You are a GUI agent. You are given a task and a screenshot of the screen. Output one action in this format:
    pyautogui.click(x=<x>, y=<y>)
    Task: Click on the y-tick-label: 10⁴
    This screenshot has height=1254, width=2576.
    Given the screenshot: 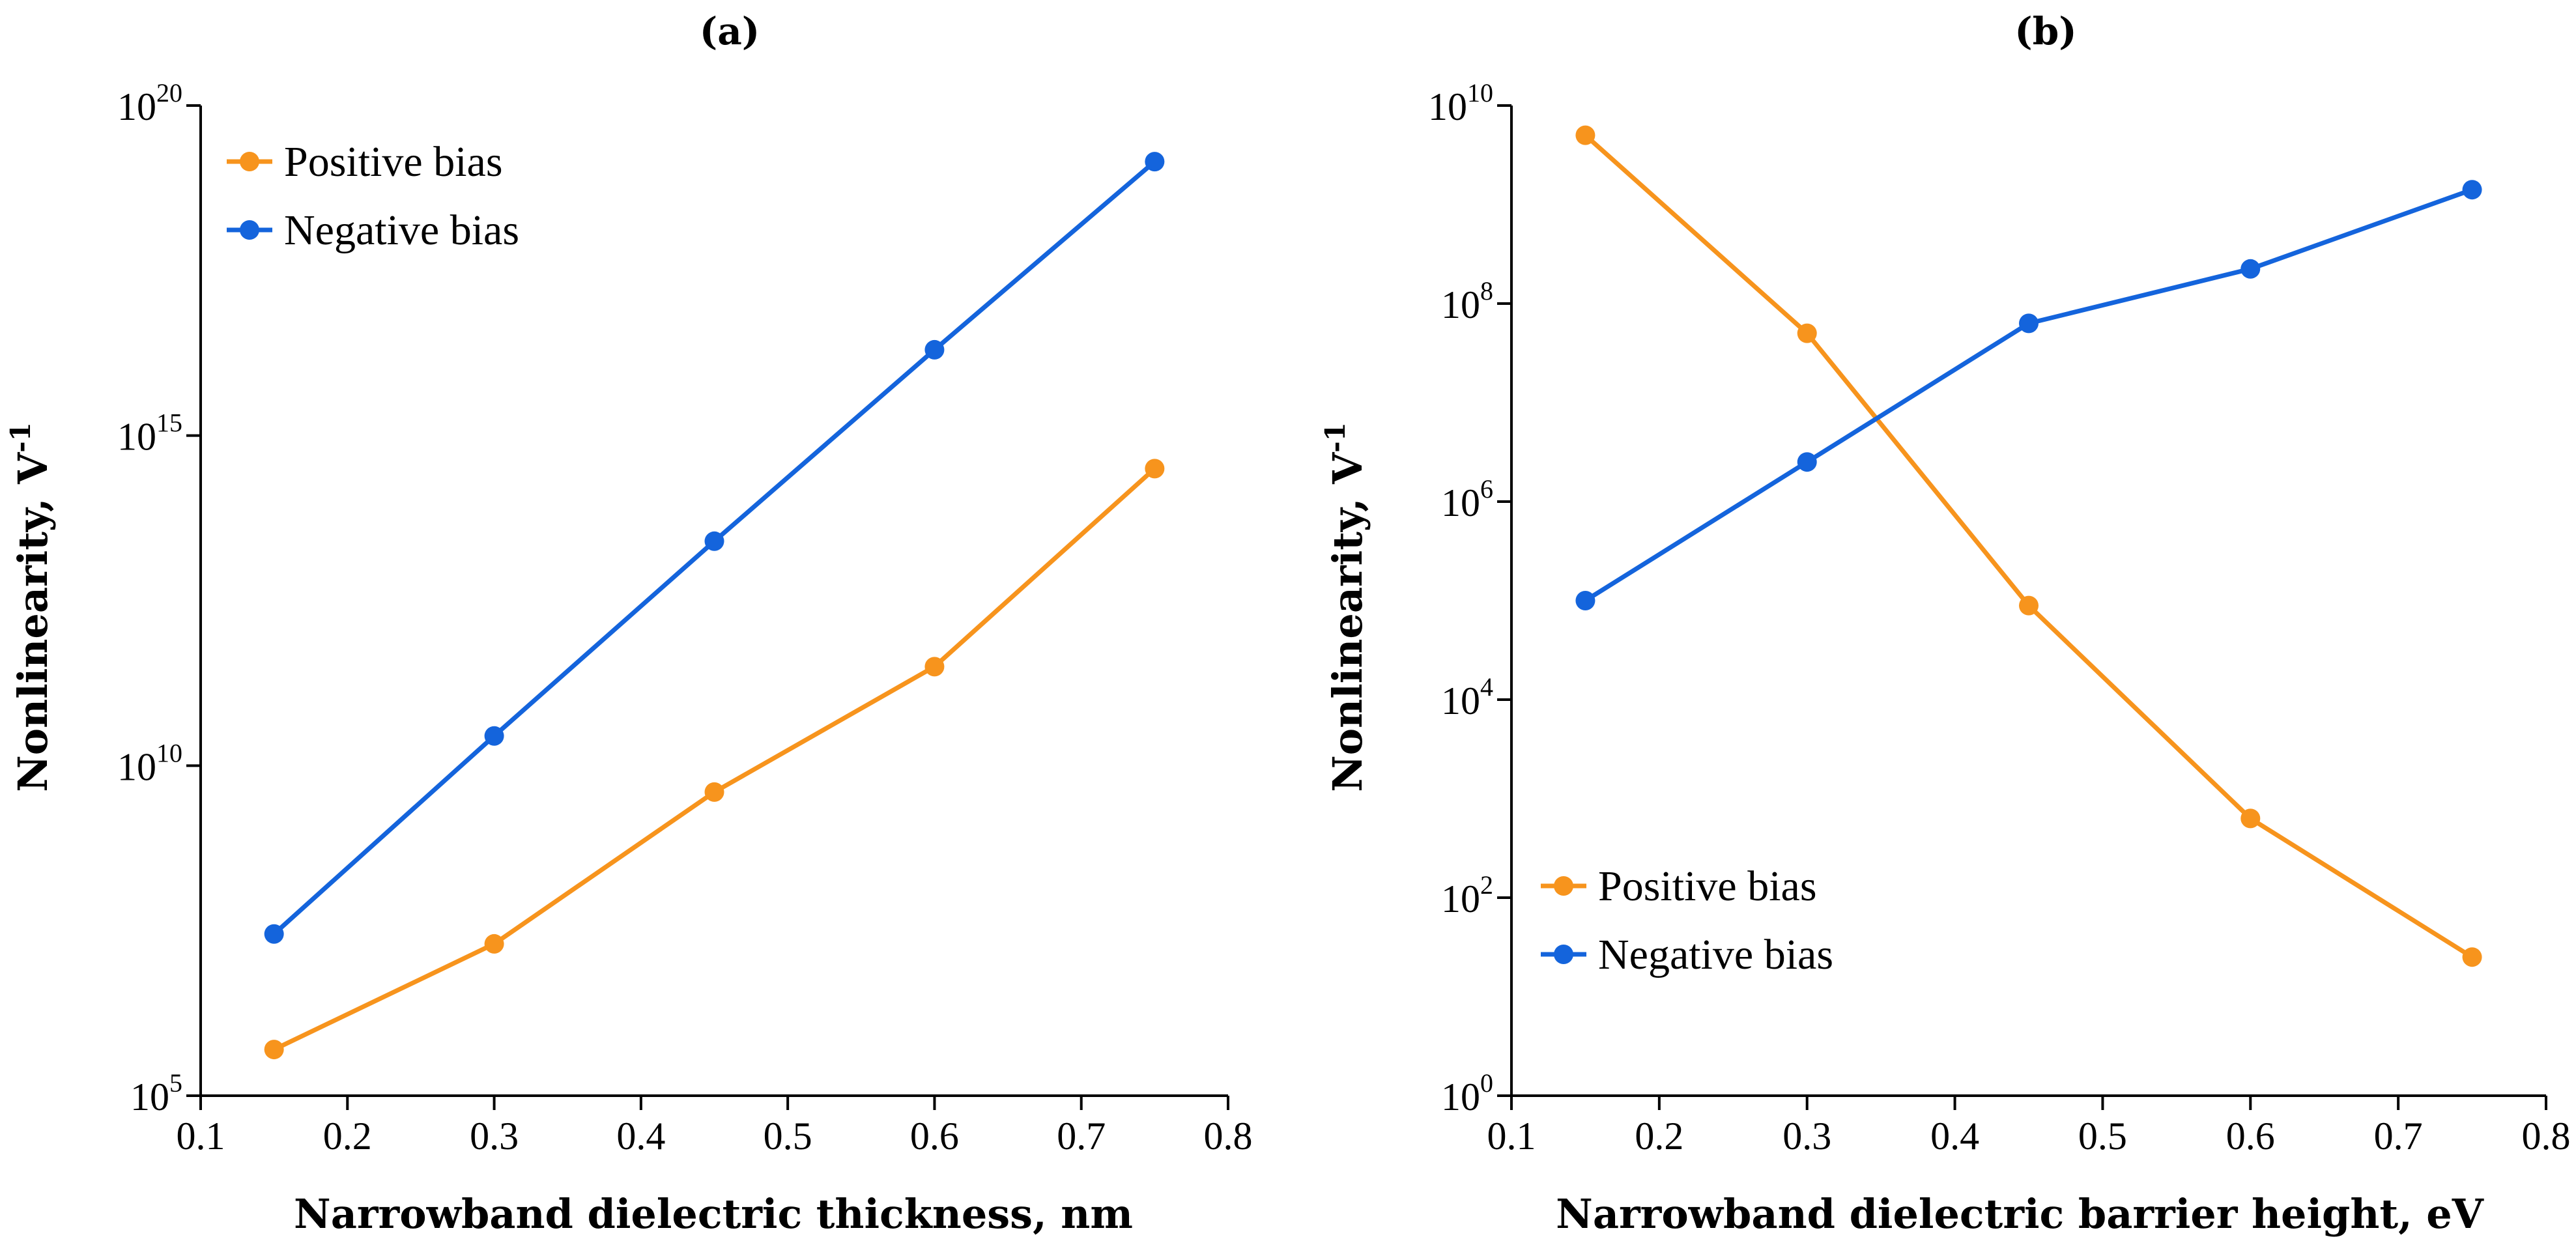 What is the action you would take?
    pyautogui.click(x=1467, y=697)
    